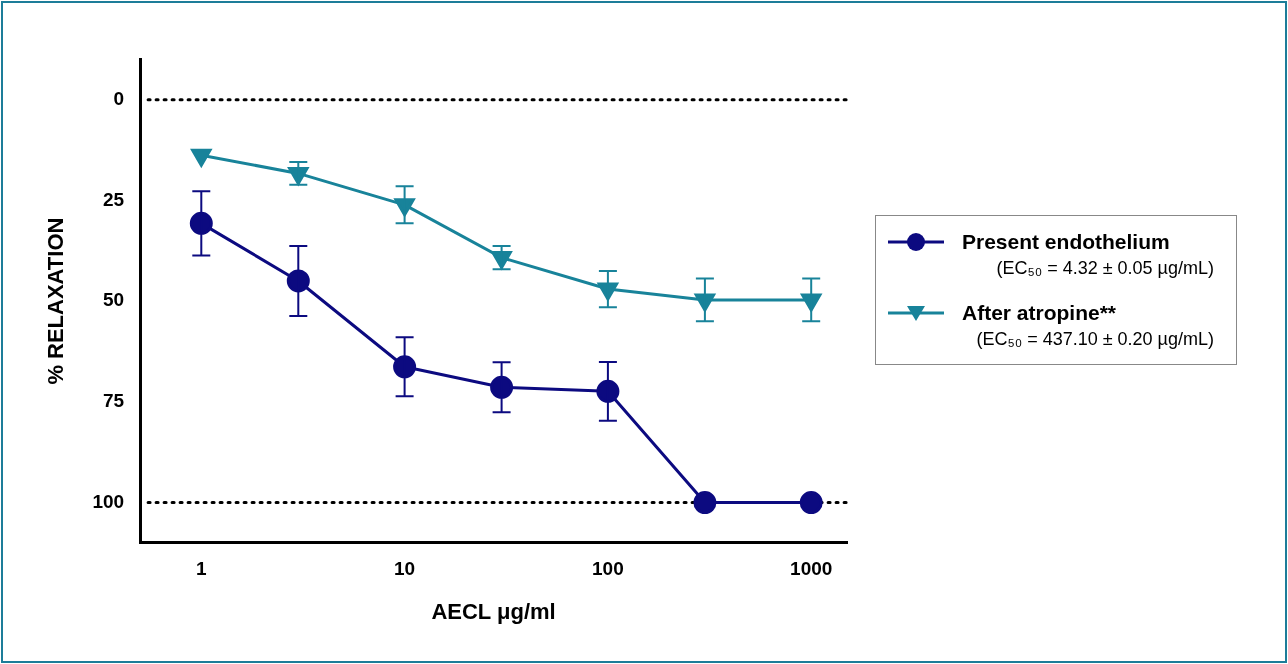 Image resolution: width=1288 pixels, height=664 pixels. I want to click on legend-label: Present endothelium, so click(1066, 242).